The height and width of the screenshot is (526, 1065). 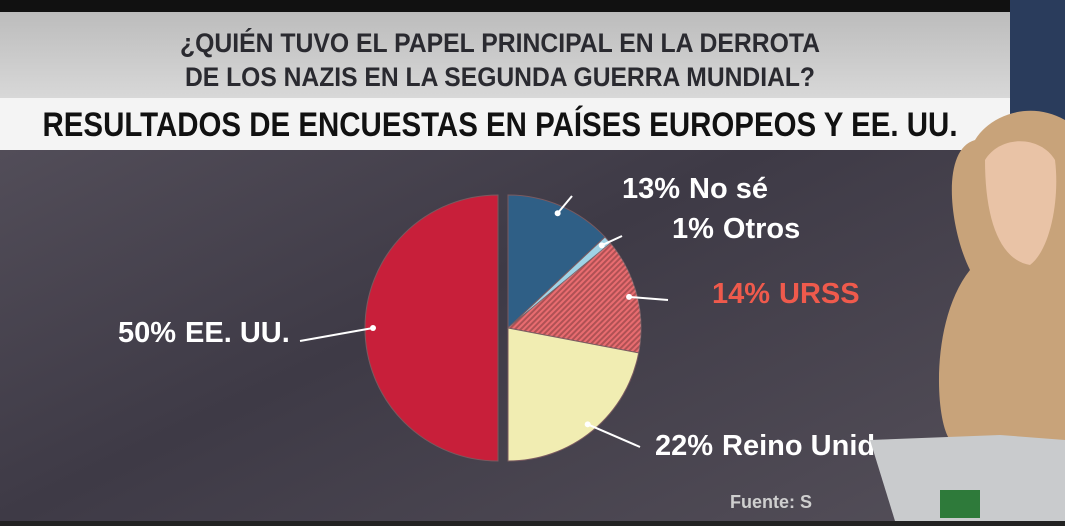 I want to click on value-label: 13%, so click(x=651, y=189).